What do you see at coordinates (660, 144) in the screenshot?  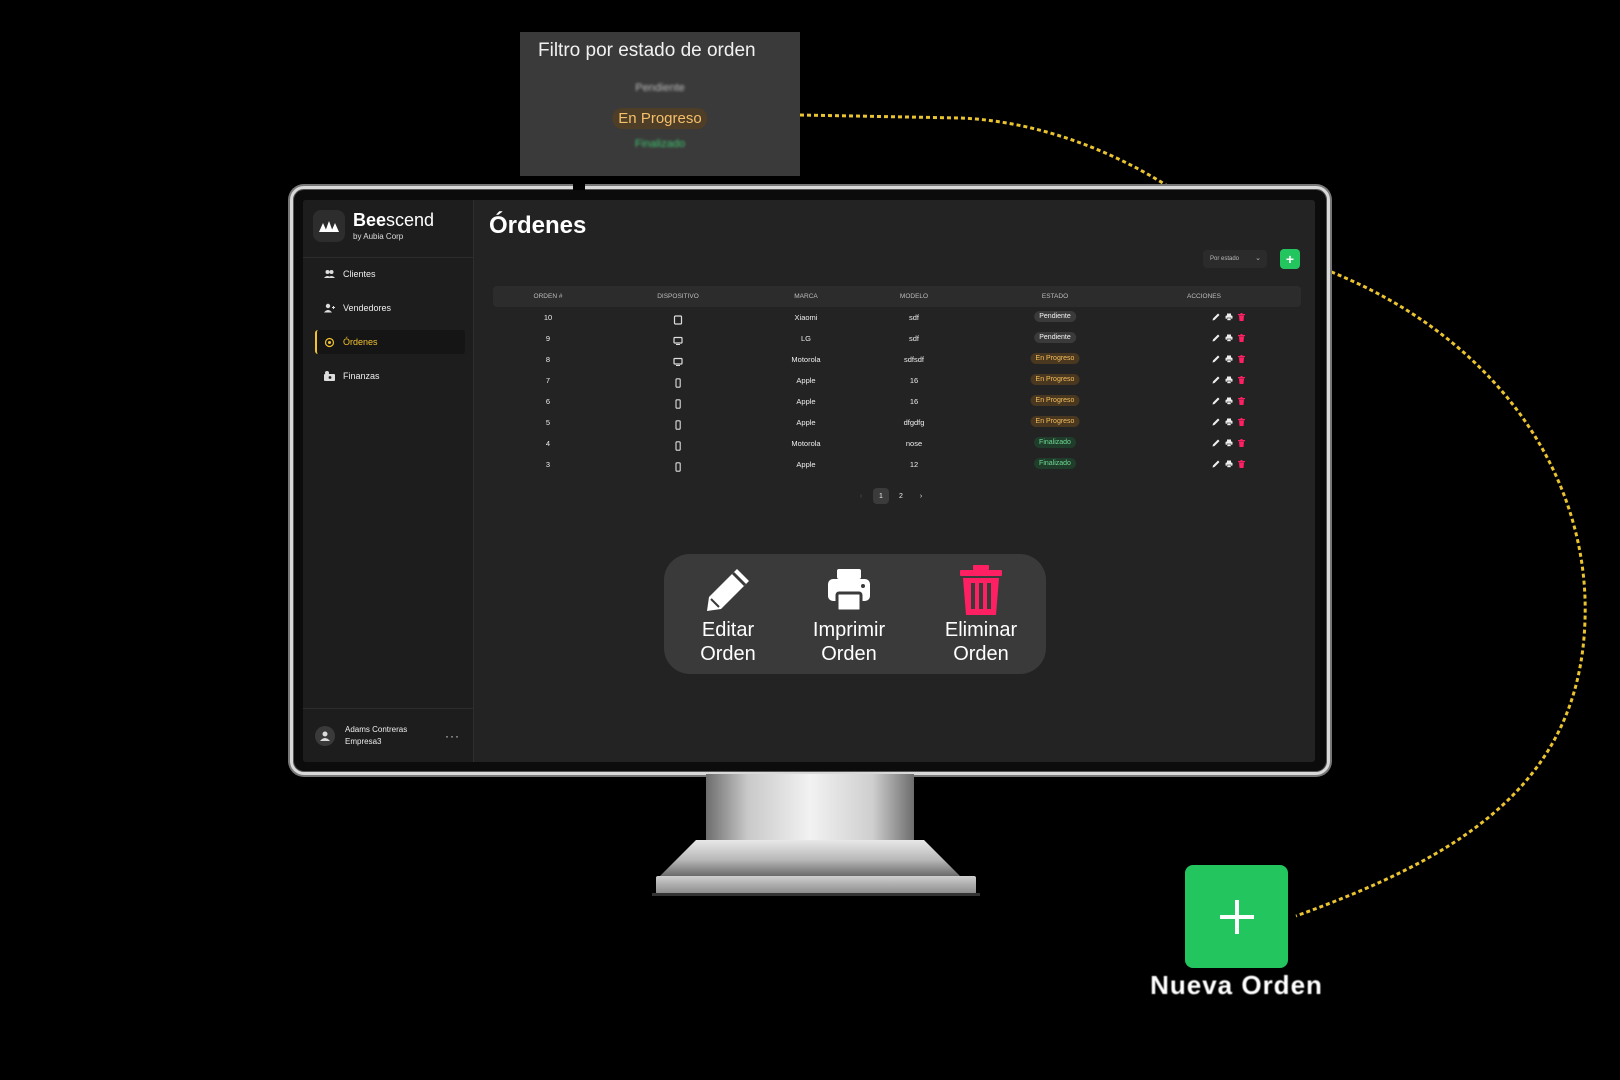 I see `filter-option-finalizado: Finalizado` at bounding box center [660, 144].